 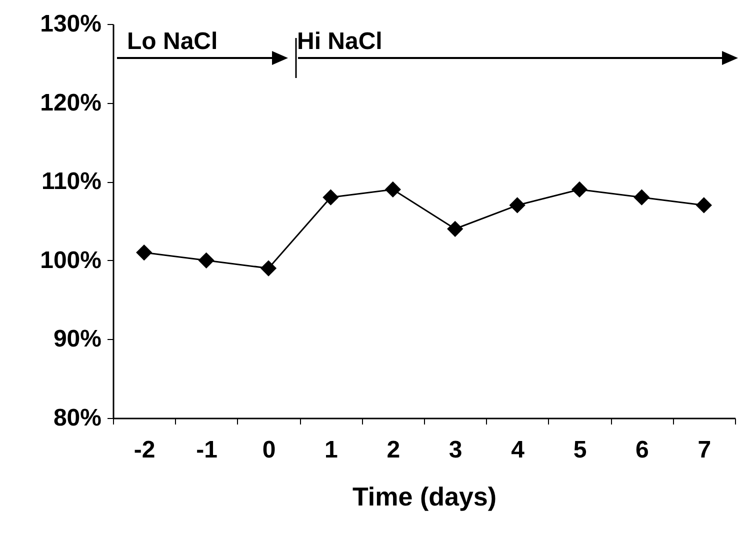 What do you see at coordinates (172, 41) in the screenshot?
I see `annotation: Lo NaCl` at bounding box center [172, 41].